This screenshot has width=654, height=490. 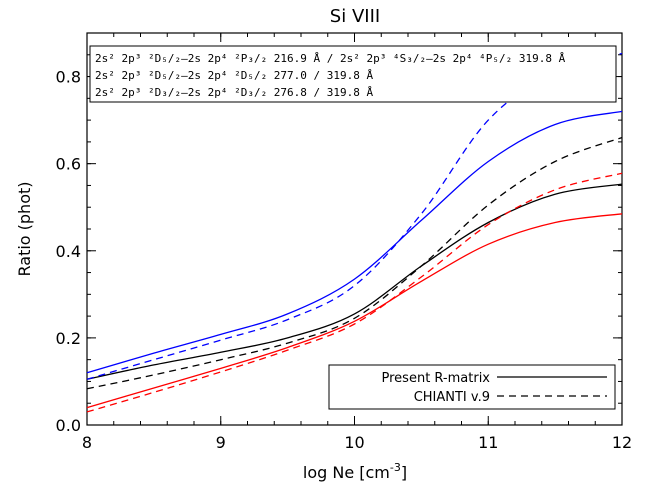 I want to click on y-tick-label: 0.2, so click(x=68, y=338).